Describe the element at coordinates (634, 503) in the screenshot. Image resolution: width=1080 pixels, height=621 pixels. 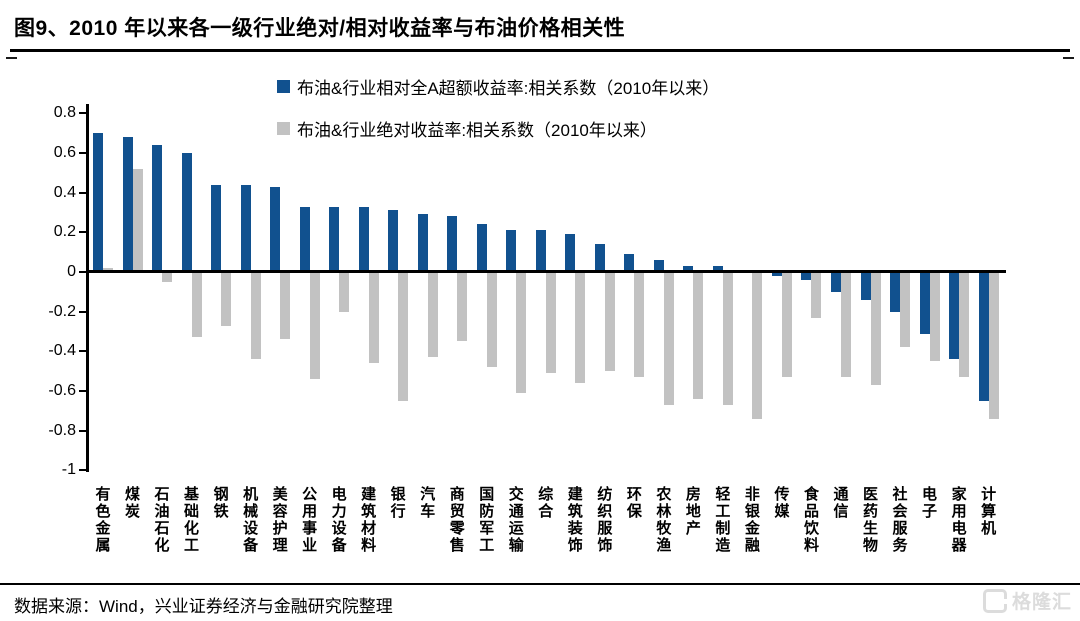
I see `x-category-label: 环保` at that location.